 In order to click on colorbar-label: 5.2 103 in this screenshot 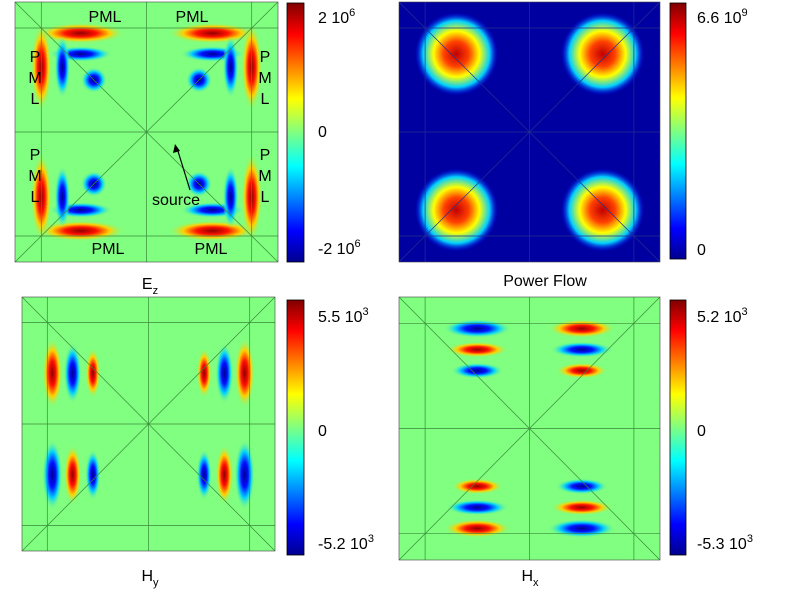, I will do `click(722, 316)`.